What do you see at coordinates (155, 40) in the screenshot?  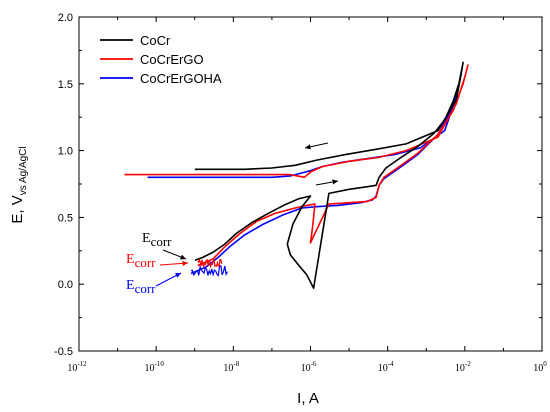 I see `legend-label-cocr: CoCr` at bounding box center [155, 40].